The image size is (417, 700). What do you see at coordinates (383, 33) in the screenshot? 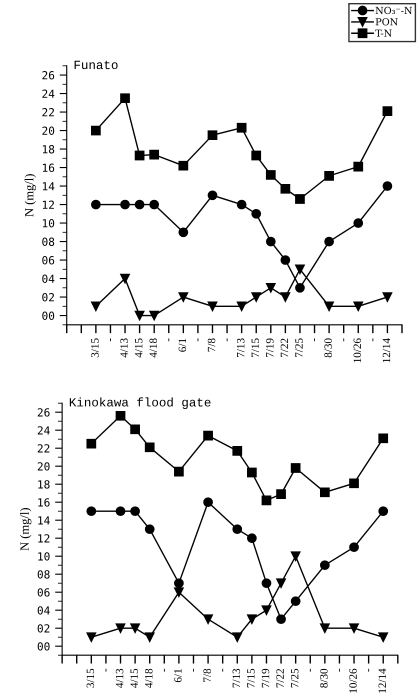
I see `legend-label: T-N` at bounding box center [383, 33].